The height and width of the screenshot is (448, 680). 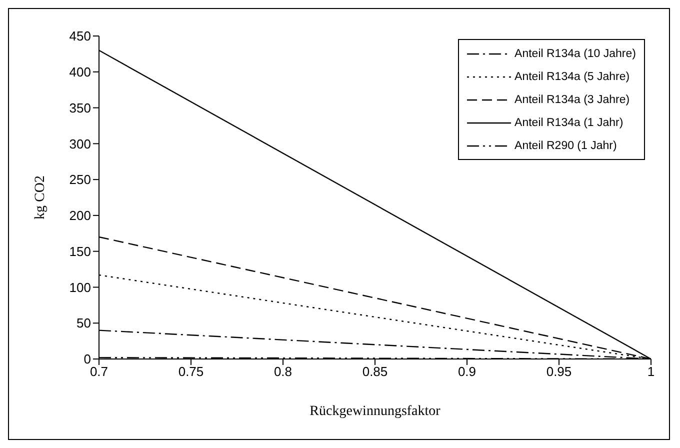 What do you see at coordinates (80, 287) in the screenshot?
I see `y-tick-label: 100` at bounding box center [80, 287].